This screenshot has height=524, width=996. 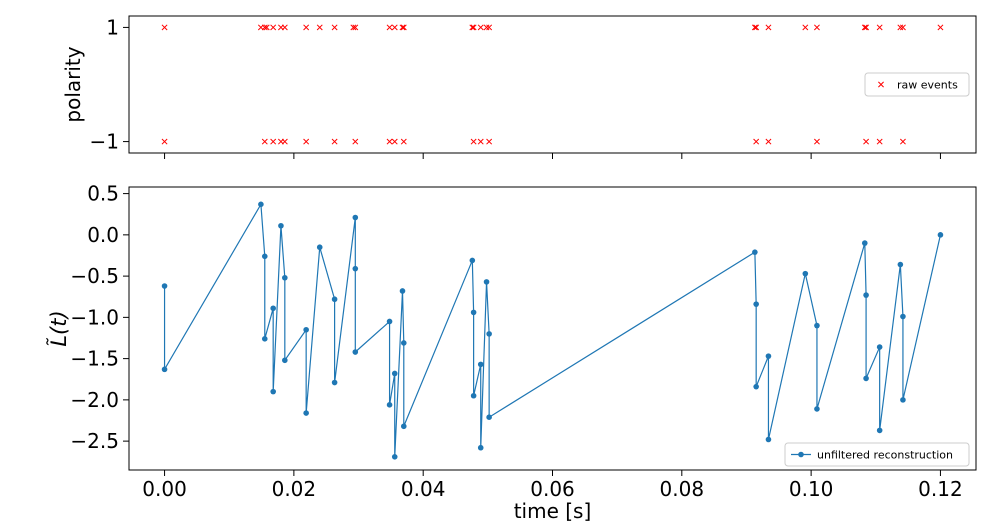 I want to click on y-tick-label: −1.5, so click(x=94, y=359).